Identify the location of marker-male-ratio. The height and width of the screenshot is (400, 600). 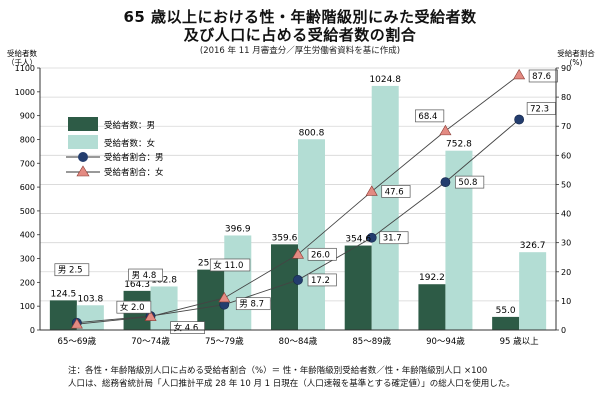
(298, 280).